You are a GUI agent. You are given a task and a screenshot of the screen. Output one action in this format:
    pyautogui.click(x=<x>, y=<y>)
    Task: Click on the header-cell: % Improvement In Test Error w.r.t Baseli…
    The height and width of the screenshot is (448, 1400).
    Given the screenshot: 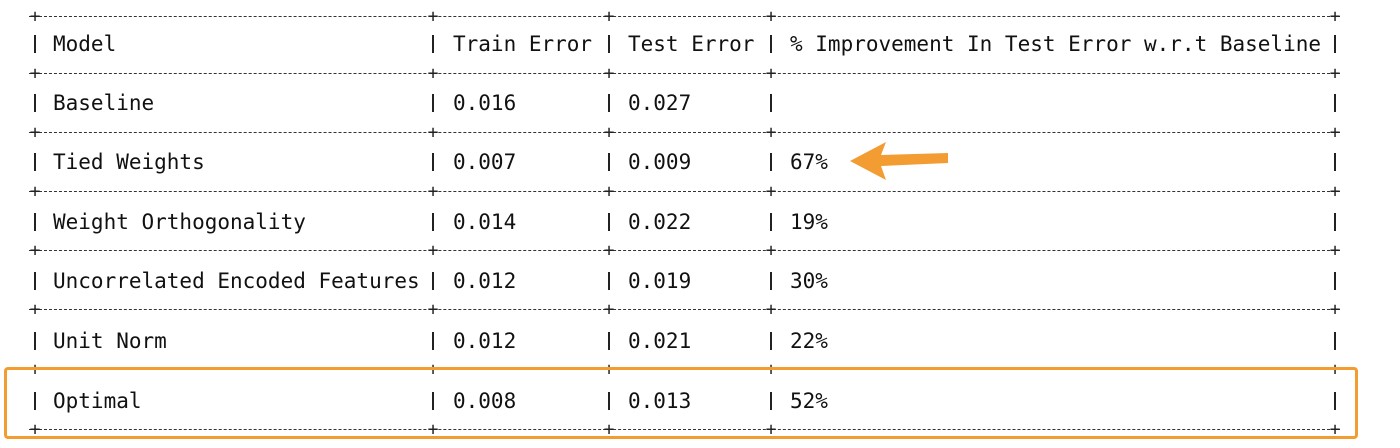 What is the action you would take?
    pyautogui.click(x=1056, y=44)
    